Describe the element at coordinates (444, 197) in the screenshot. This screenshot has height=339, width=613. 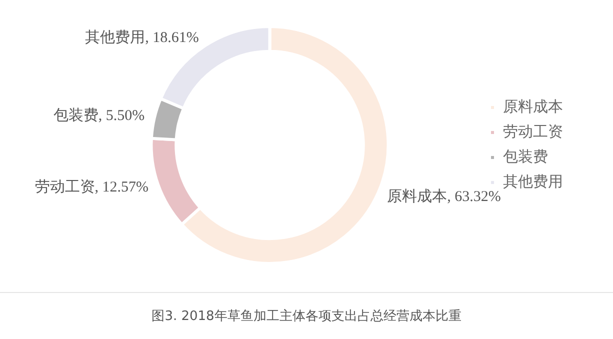
I see `data-label: 原料成本, 63.32%` at that location.